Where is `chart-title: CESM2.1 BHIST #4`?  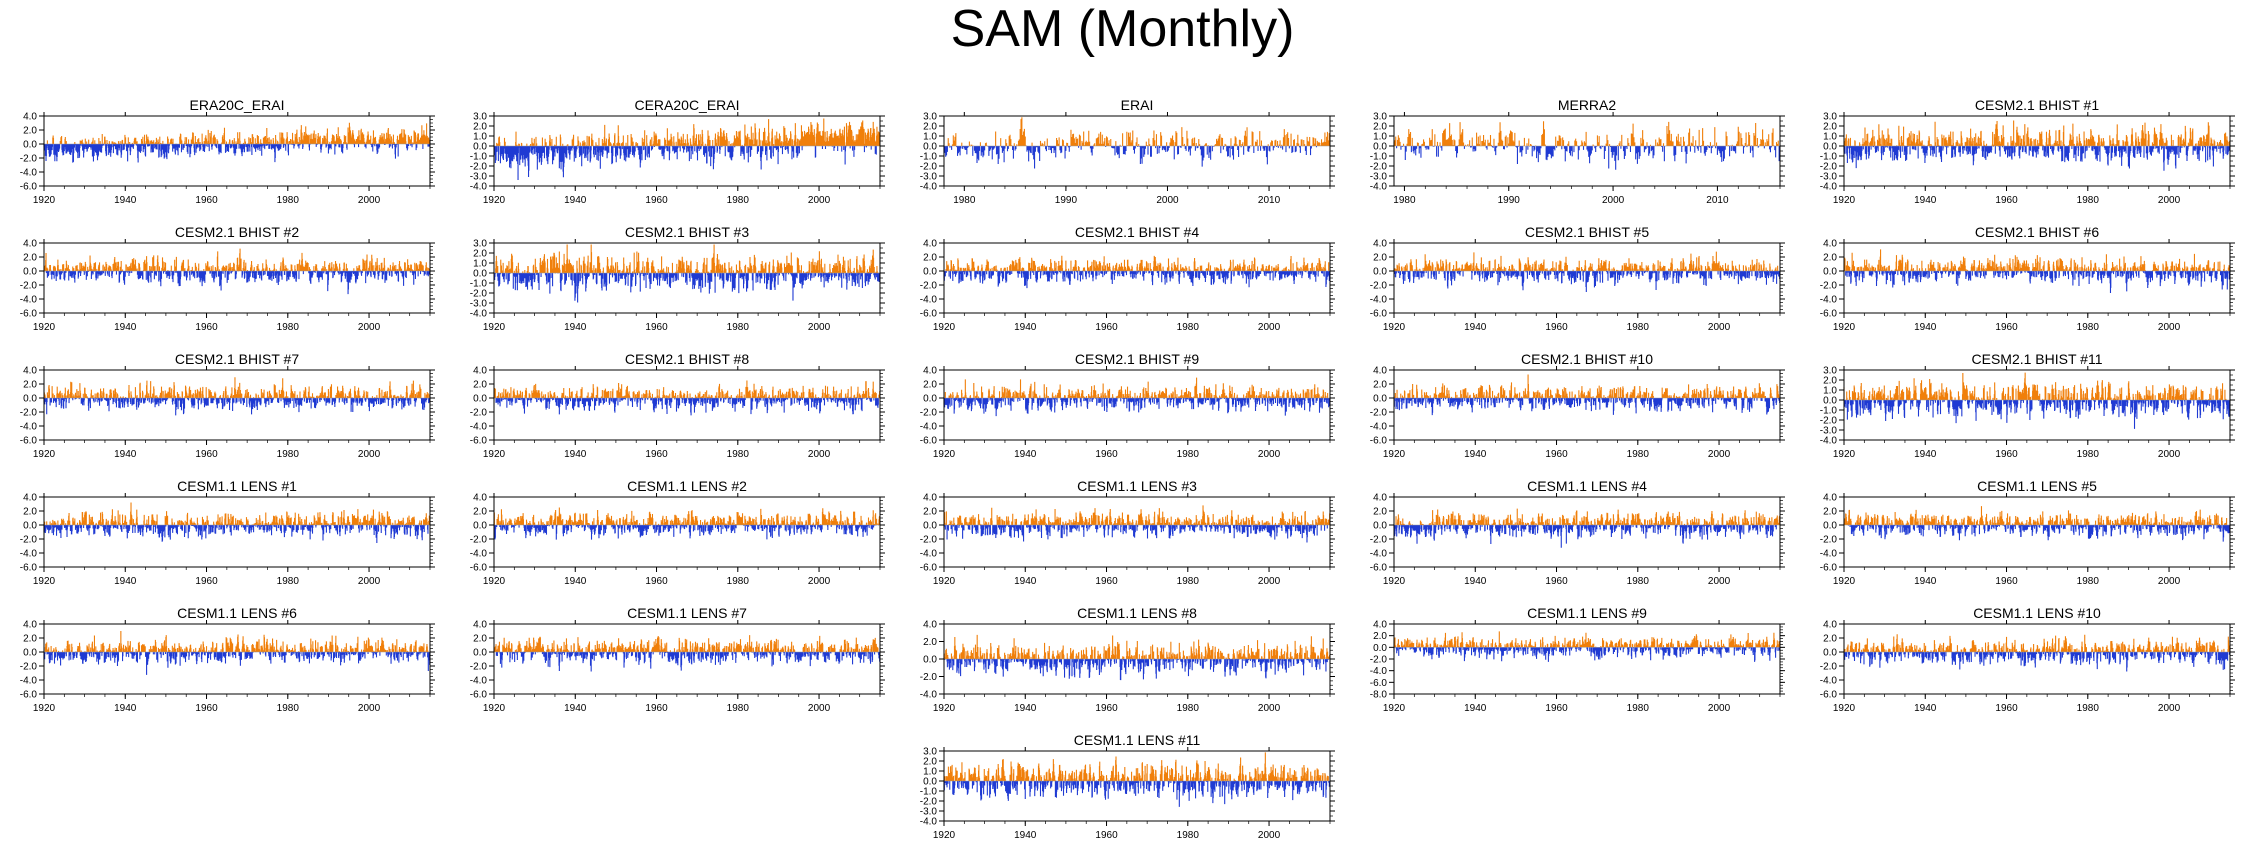
chart-title: CESM2.1 BHIST #4 is located at coordinates (1137, 232).